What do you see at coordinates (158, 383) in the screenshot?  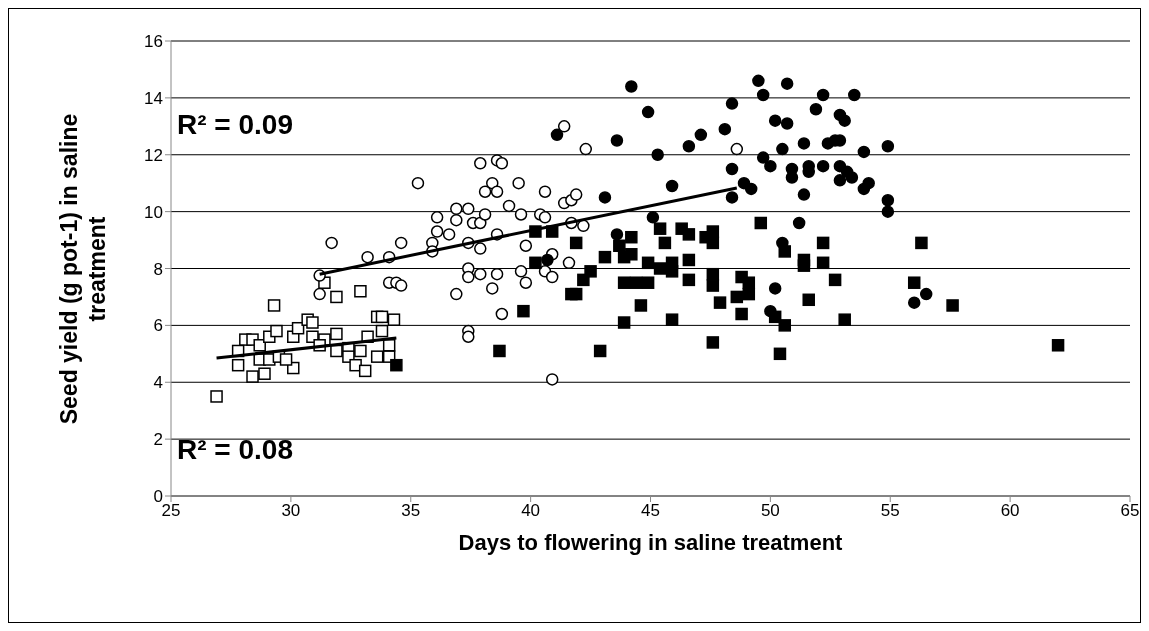 I see `y-tick-label: 4` at bounding box center [158, 383].